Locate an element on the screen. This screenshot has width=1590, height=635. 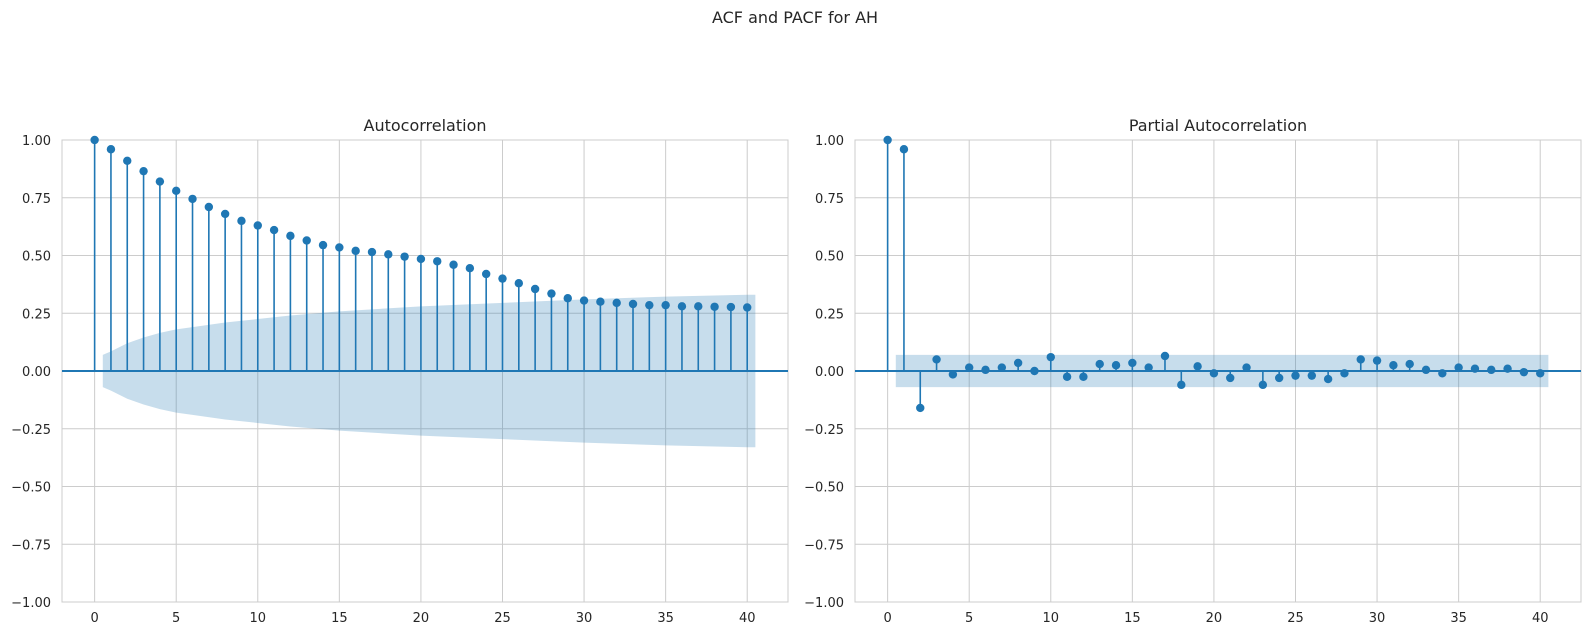
pacf-title: Partial Autocorrelation is located at coordinates (1218, 125).